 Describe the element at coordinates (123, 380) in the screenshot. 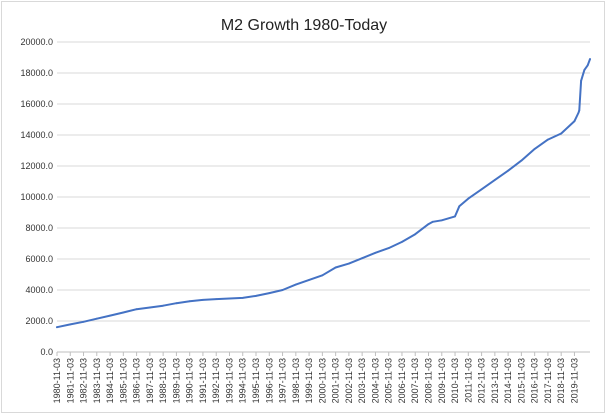

I see `x-tick-label: 1985-11-03` at that location.